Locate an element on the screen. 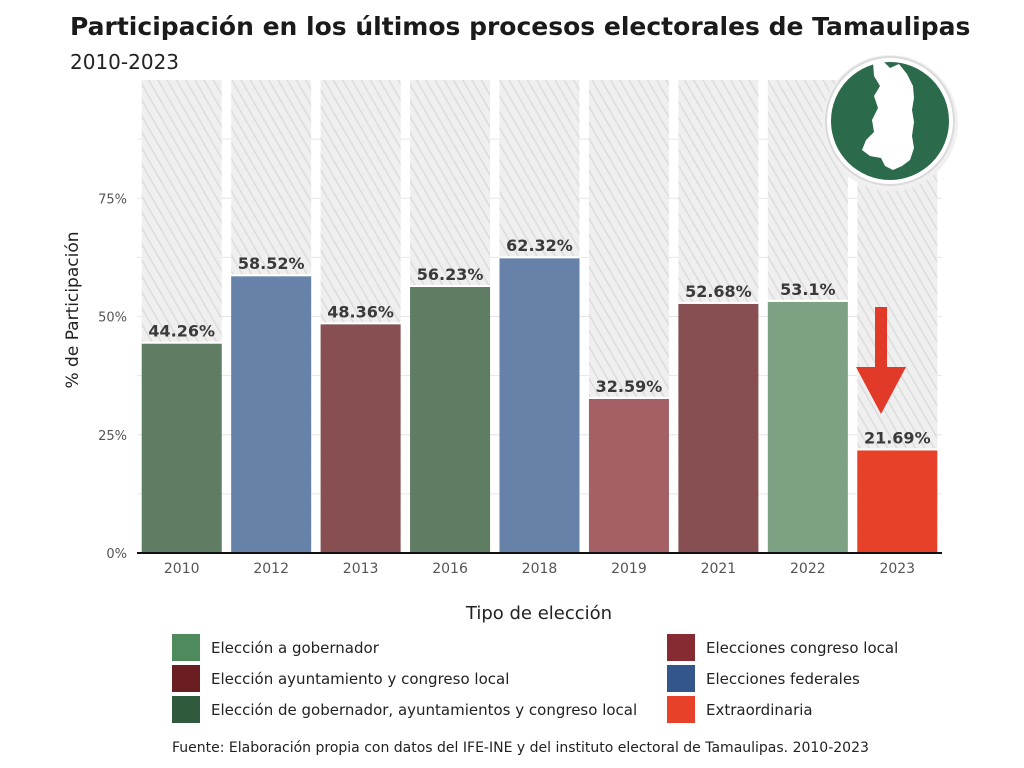 This screenshot has height=768, width=1024. y-tick-label: 0% is located at coordinates (116, 554).